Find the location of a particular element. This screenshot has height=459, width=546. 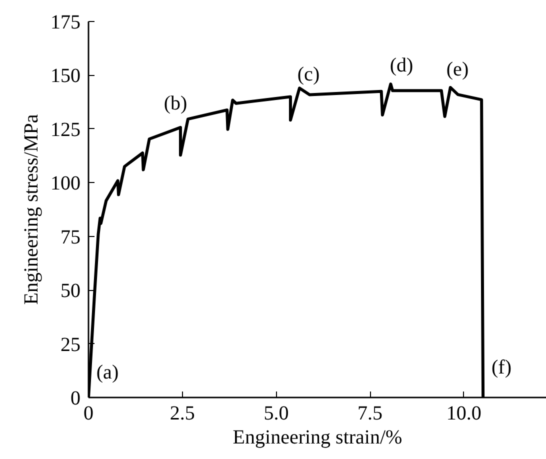

y-tick-label: 175 is located at coordinates (65, 23).